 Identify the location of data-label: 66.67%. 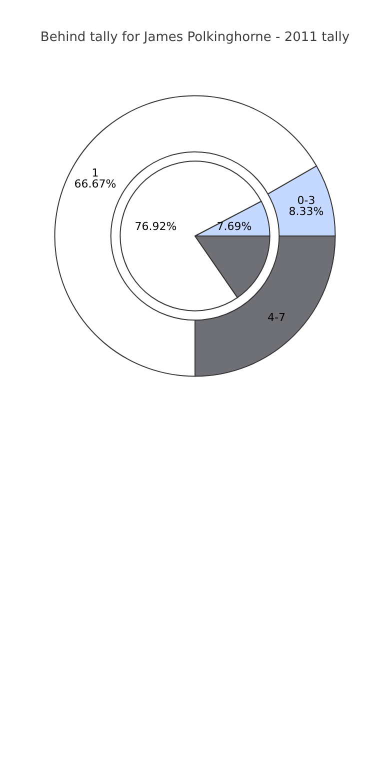
(95, 183).